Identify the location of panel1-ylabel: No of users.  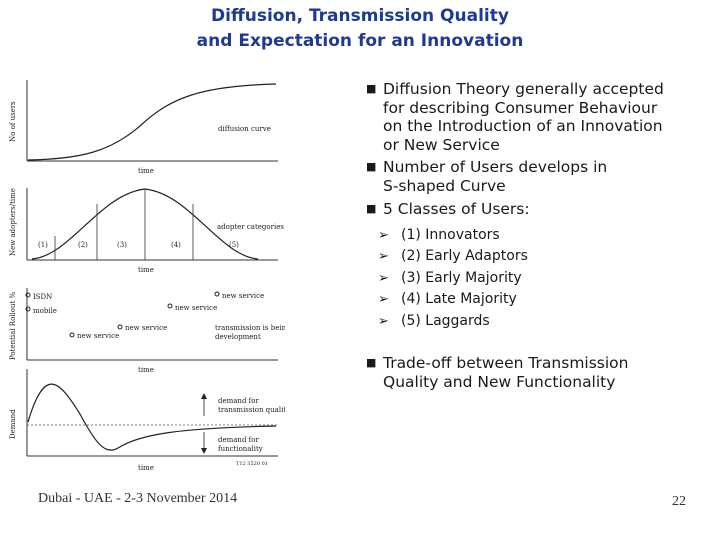
(13, 121).